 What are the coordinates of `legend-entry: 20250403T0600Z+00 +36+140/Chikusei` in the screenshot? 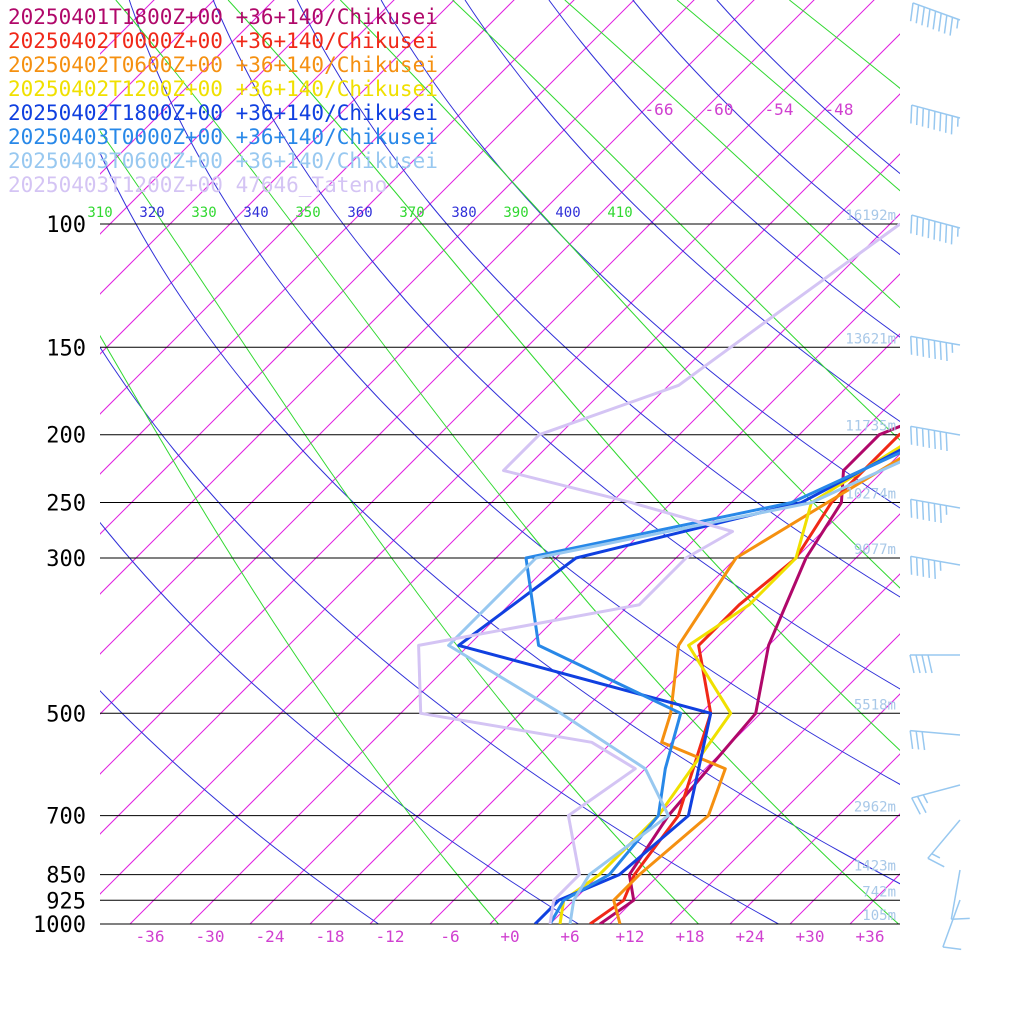 It's located at (223, 161).